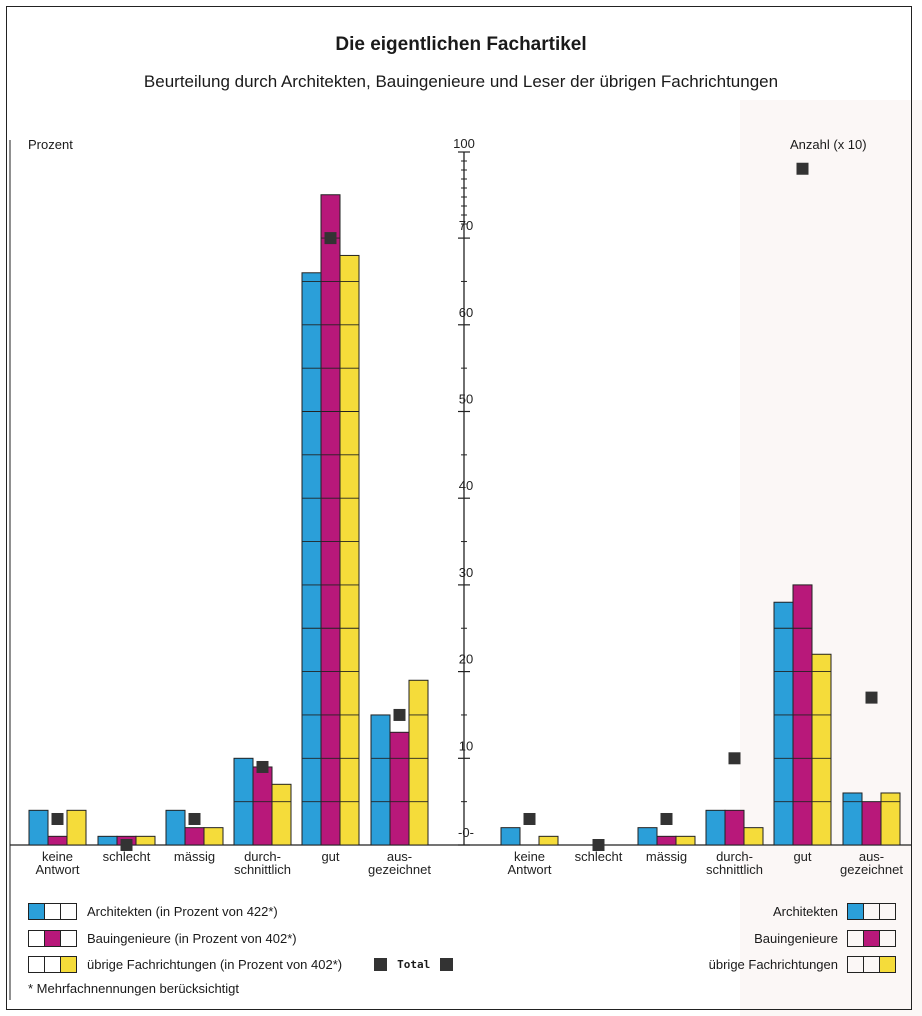 The image size is (922, 1016). I want to click on axis-tick-label: -0-, so click(466, 832).